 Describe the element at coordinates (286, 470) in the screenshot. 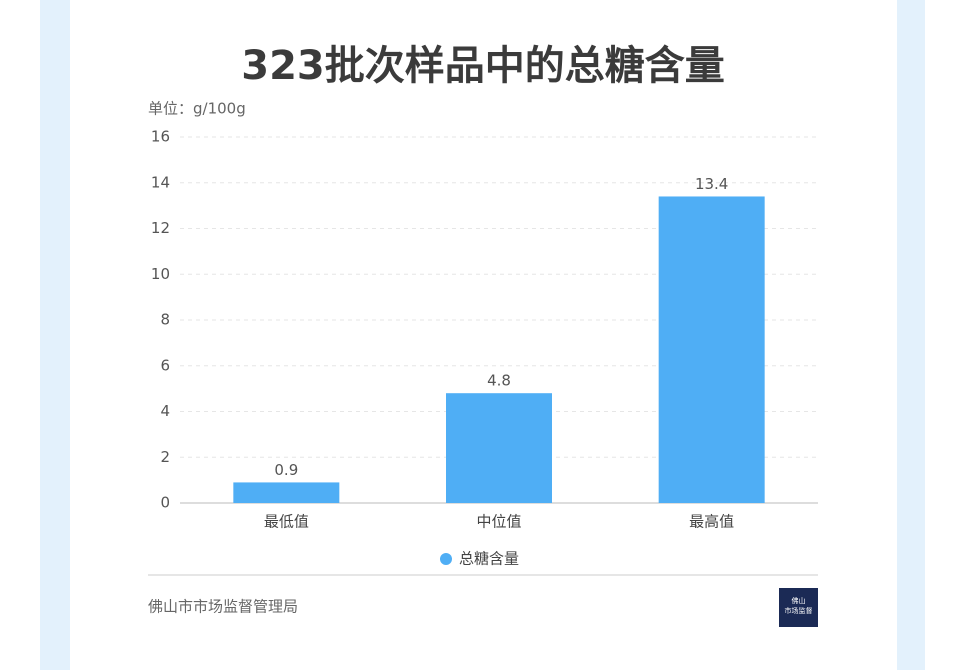

I see `value-label: 0.9` at that location.